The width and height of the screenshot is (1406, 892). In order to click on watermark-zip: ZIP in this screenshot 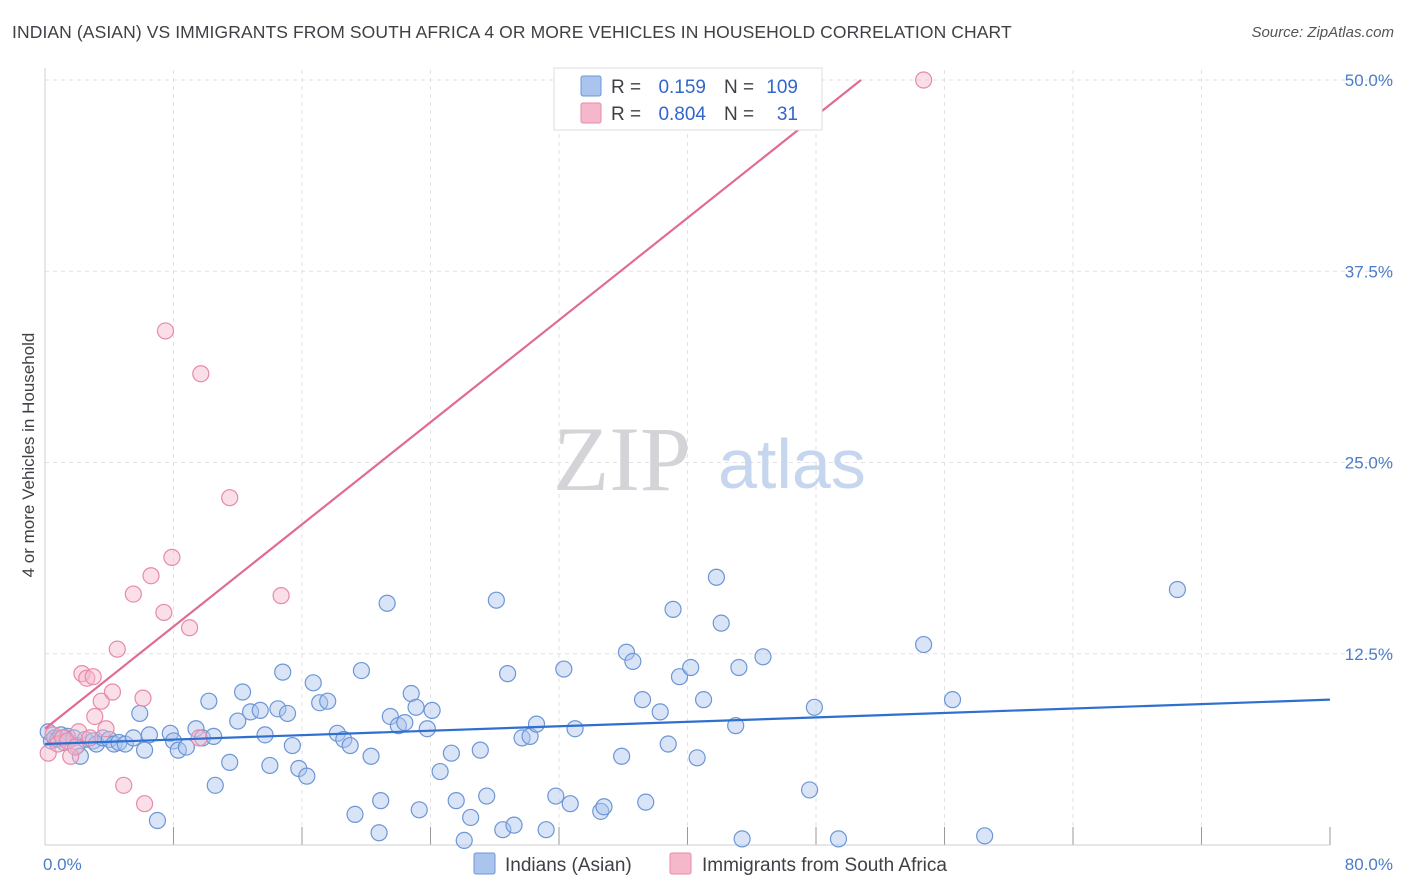, I will do `click(622, 459)`.